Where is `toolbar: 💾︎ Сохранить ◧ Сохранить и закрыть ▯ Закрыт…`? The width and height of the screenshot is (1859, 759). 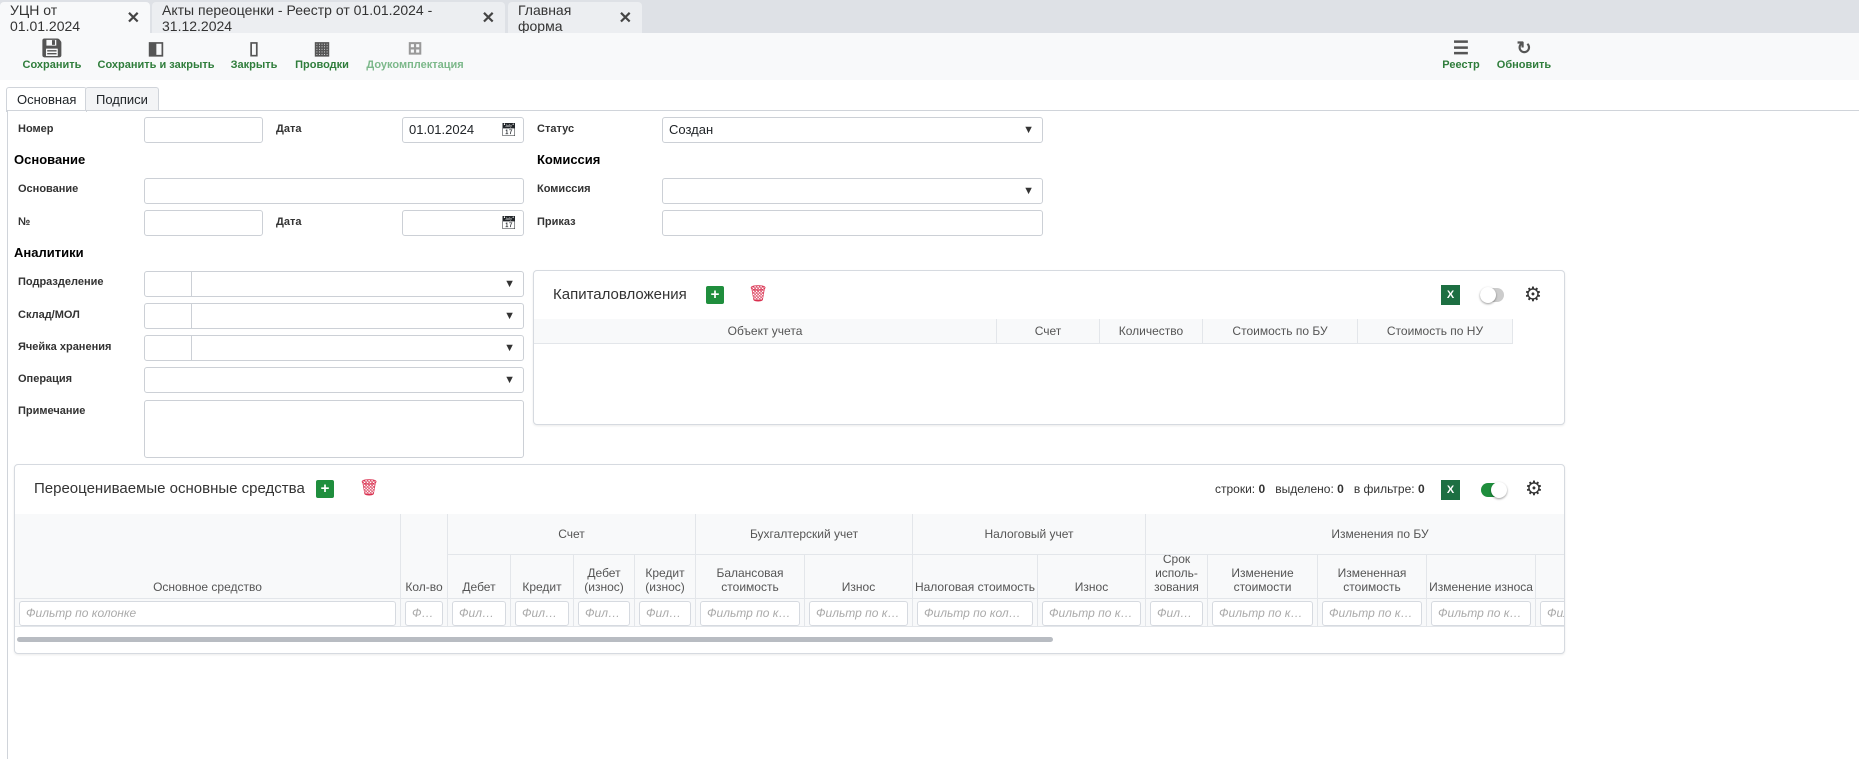 toolbar: 💾︎ Сохранить ◧ Сохранить и закрыть ▯ Закрыт… is located at coordinates (929, 56).